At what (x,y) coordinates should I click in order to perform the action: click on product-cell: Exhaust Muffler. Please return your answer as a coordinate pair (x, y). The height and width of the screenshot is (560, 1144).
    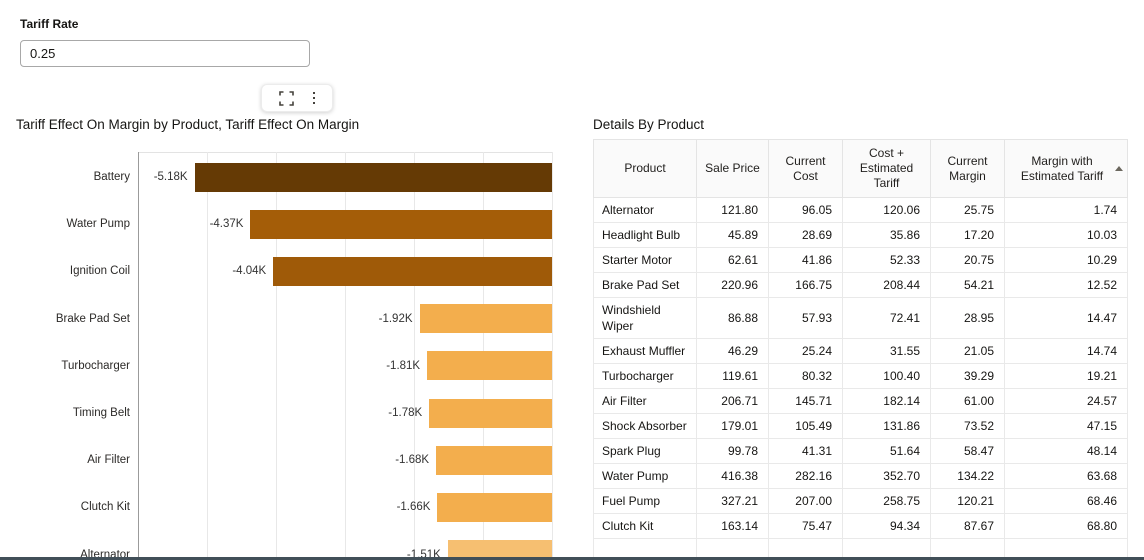
    Looking at the image, I should click on (645, 351).